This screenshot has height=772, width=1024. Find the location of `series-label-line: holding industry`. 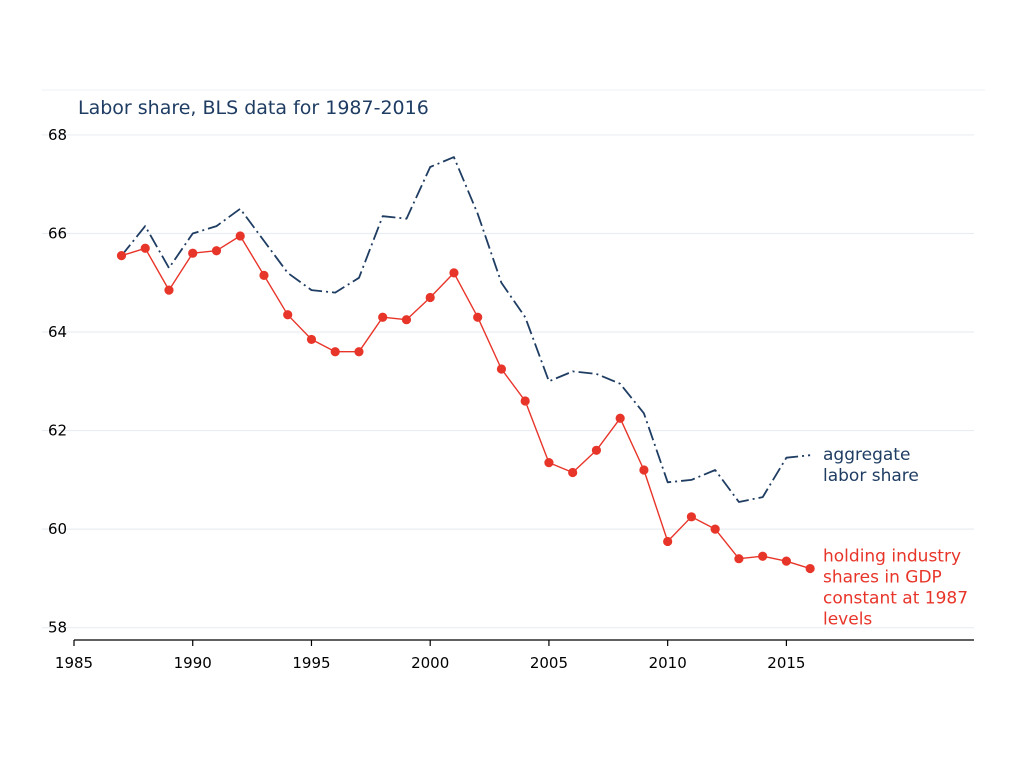

series-label-line: holding industry is located at coordinates (892, 557).